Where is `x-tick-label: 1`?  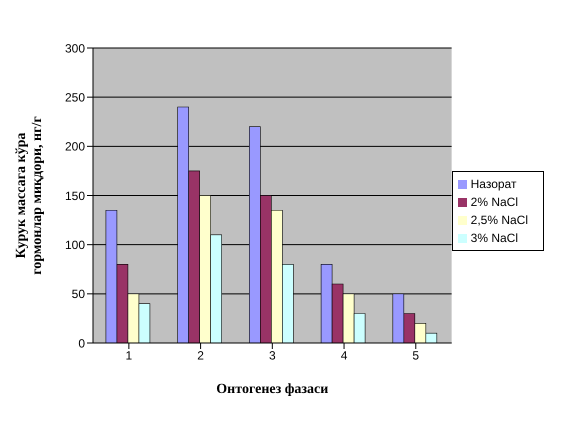 x-tick-label: 1 is located at coordinates (129, 355).